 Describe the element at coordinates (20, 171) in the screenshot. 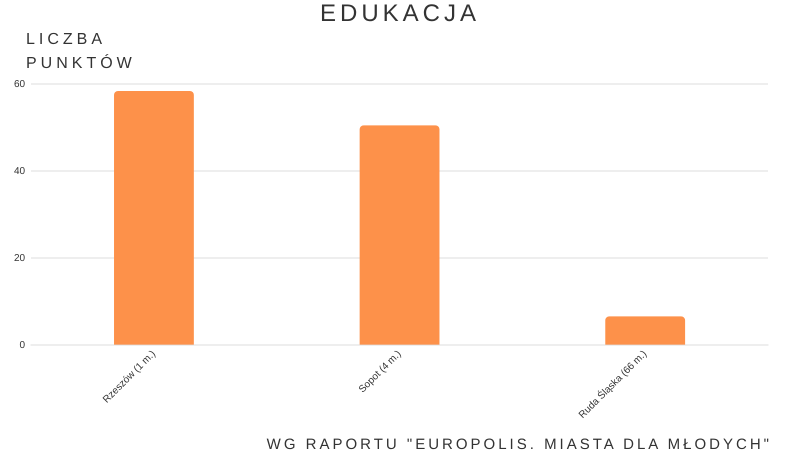

I see `y-tick-label: 40` at that location.